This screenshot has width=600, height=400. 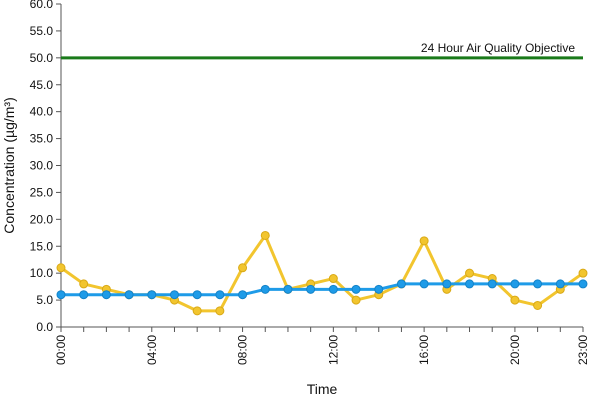 What do you see at coordinates (61, 350) in the screenshot?
I see `x-tick-label: 00:00` at bounding box center [61, 350].